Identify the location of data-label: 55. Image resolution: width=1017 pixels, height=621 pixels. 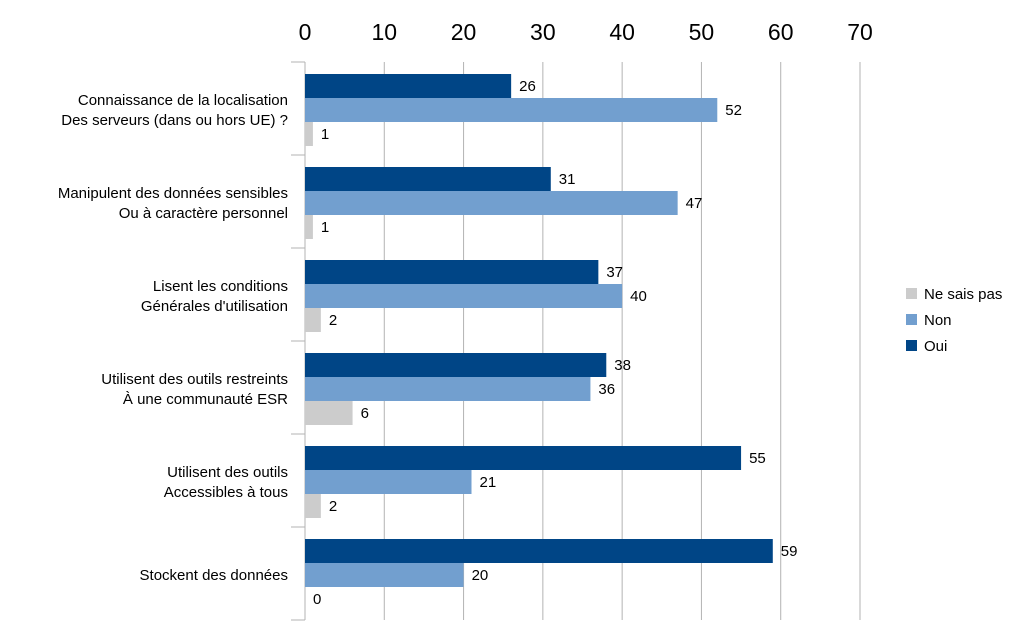
(757, 458).